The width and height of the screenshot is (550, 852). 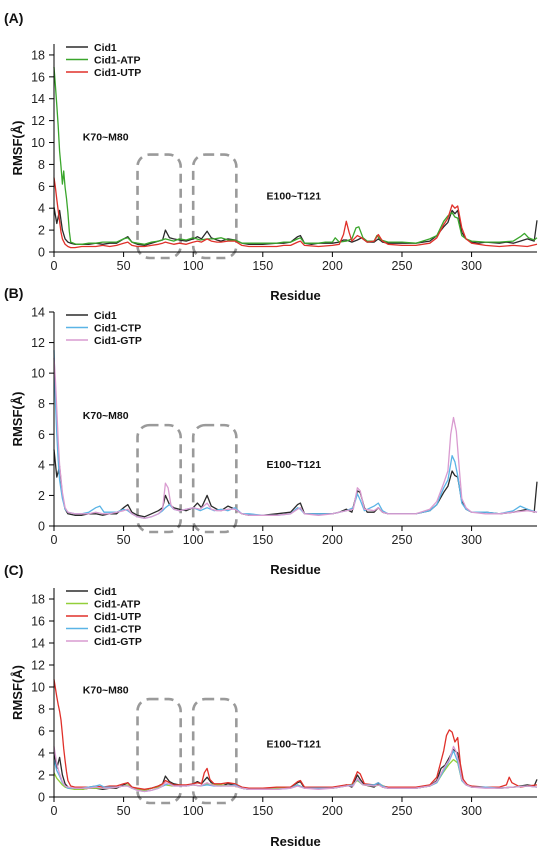 What do you see at coordinates (13, 18) in the screenshot?
I see `panel-label: (A)` at bounding box center [13, 18].